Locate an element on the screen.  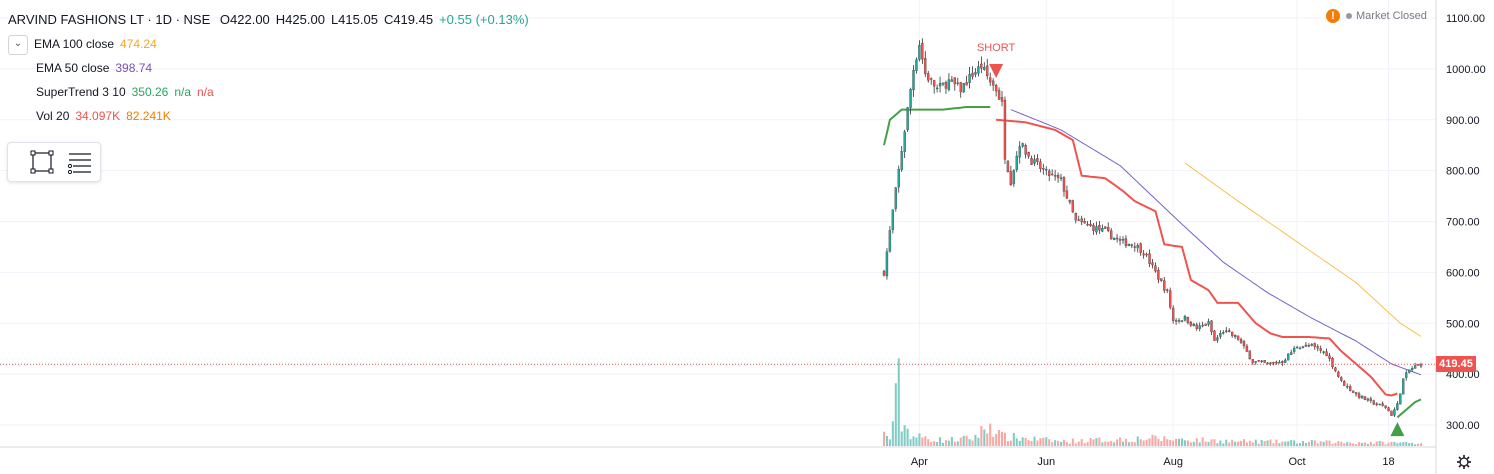
y-tick-label: 800.00 is located at coordinates (1463, 172).